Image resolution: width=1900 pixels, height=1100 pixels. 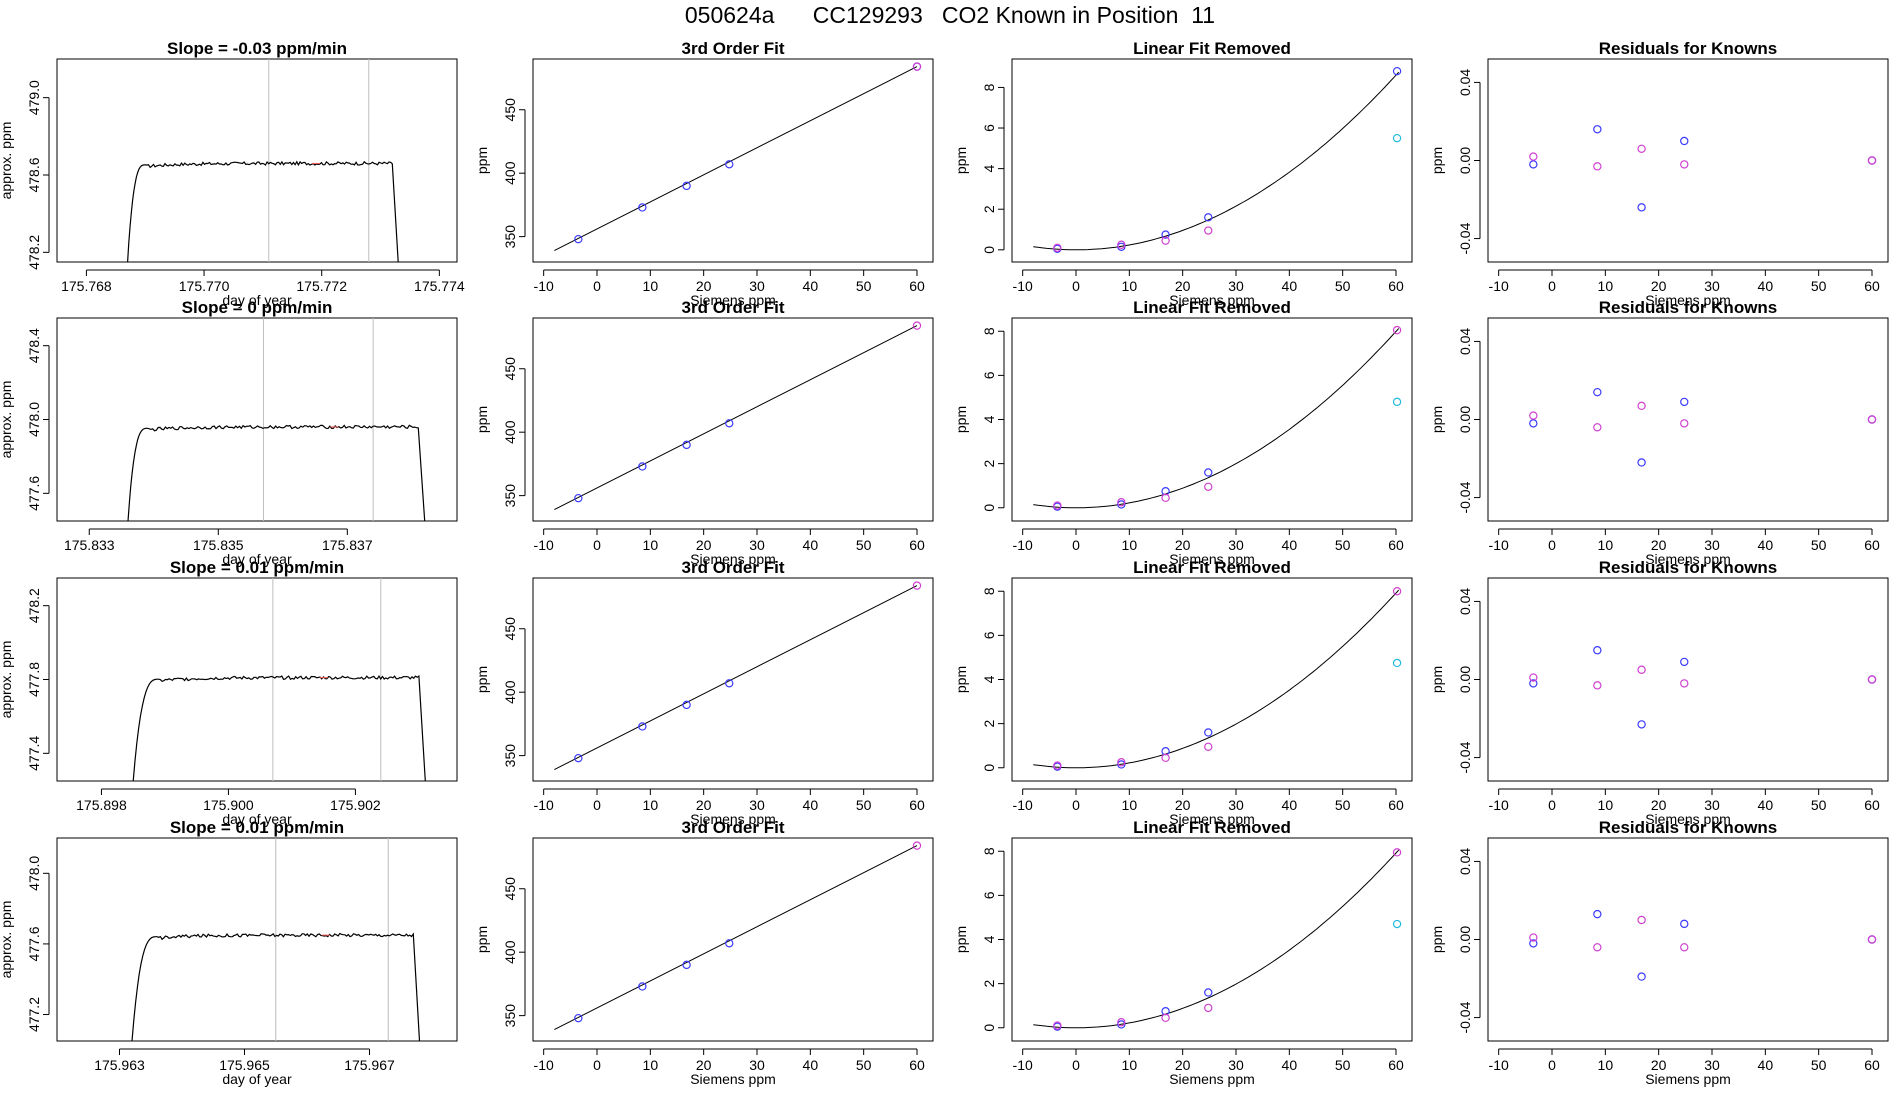 What do you see at coordinates (989, 331) in the screenshot?
I see `y-tick-label: 8` at bounding box center [989, 331].